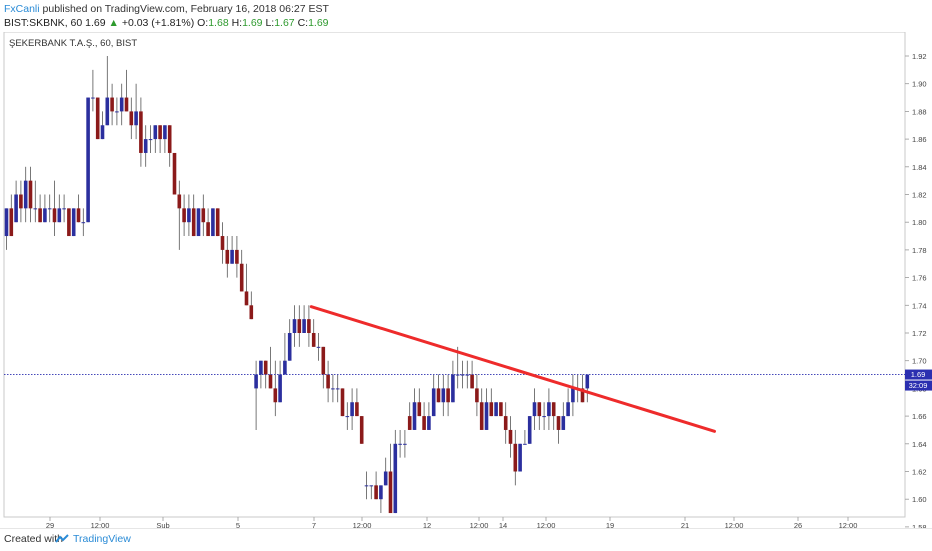 The image size is (932, 551). What do you see at coordinates (95, 23) in the screenshot?
I see `last-price: 1.69` at bounding box center [95, 23].